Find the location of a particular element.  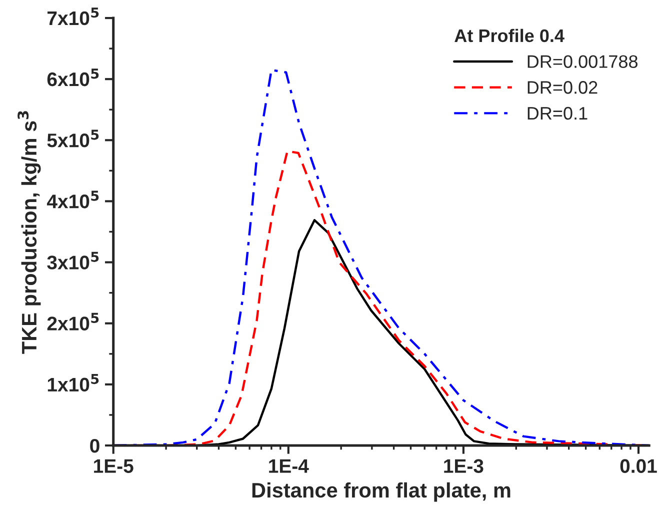

legend-label: DR=0.001788 is located at coordinates (583, 61).